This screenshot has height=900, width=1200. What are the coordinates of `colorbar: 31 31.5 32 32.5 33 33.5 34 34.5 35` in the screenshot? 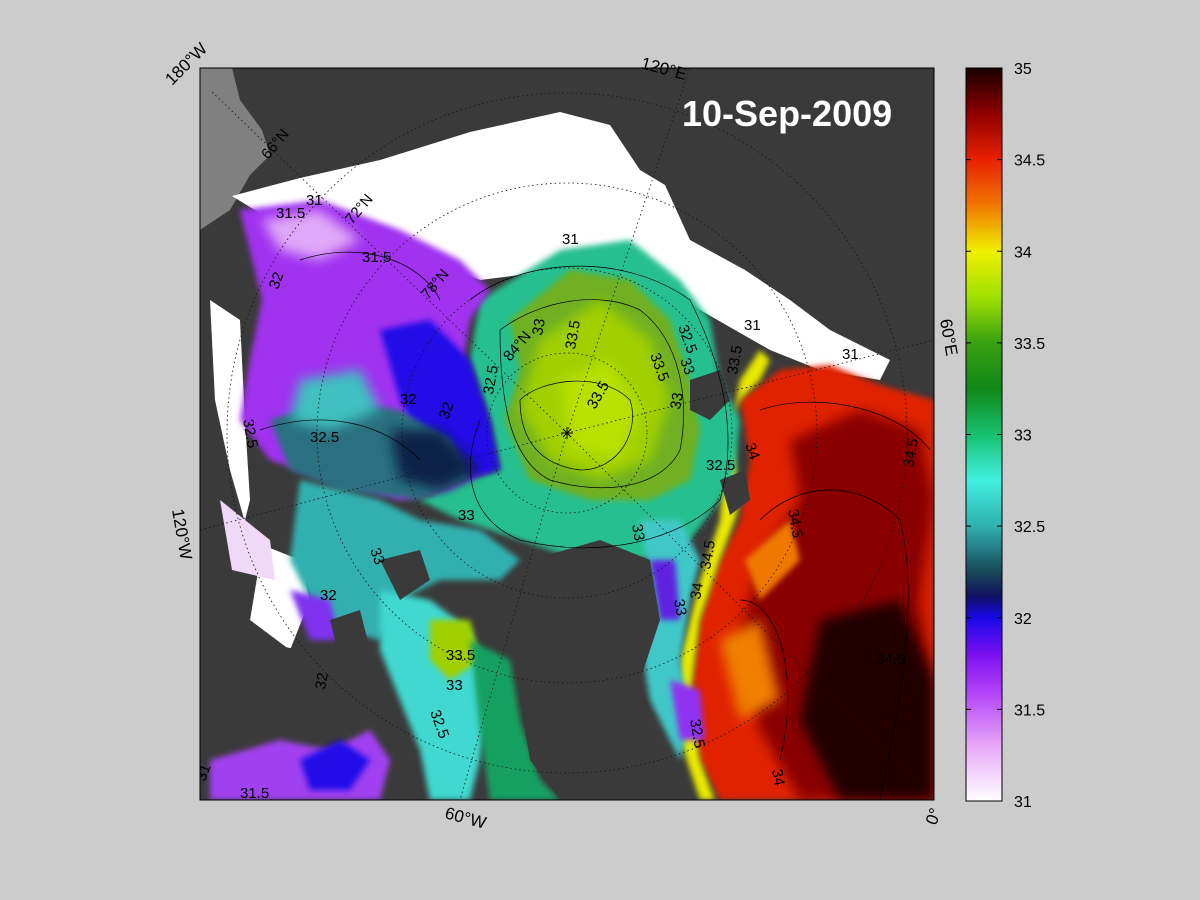 It's located at (1005, 436).